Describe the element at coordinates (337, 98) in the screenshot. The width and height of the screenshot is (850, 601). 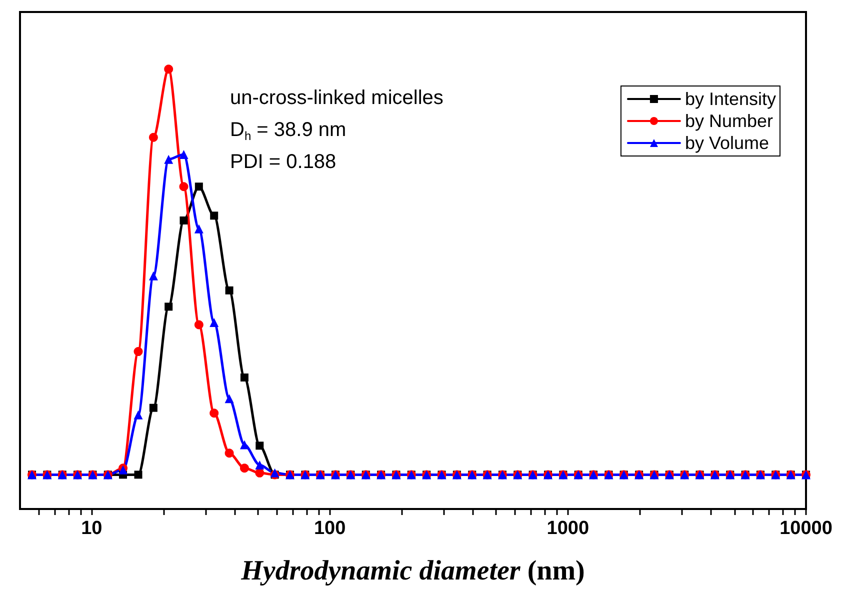
I see `annotation: un-cross-linked micelles` at that location.